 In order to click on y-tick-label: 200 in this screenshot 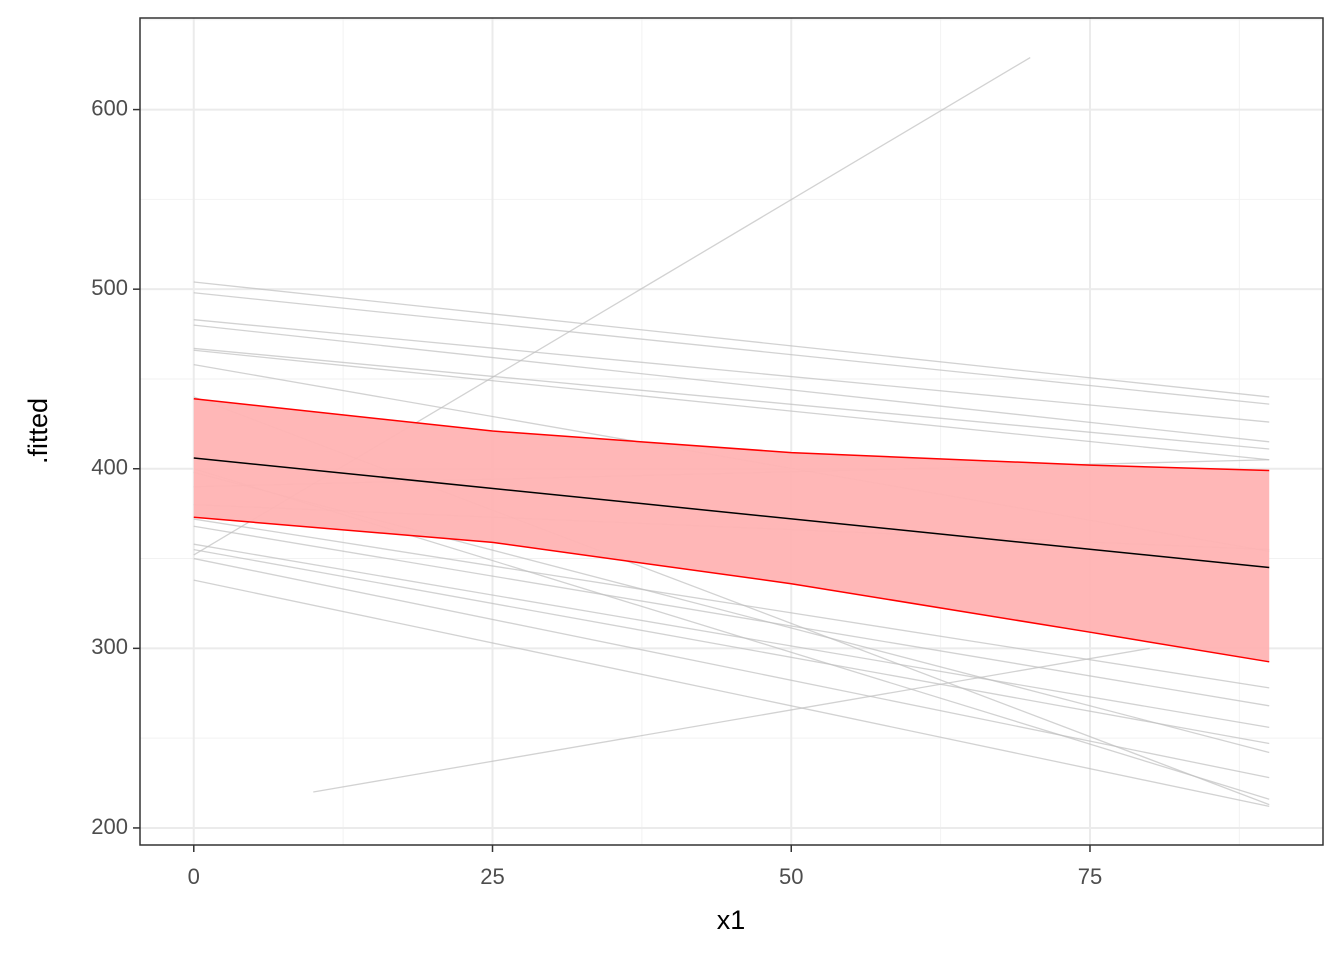, I will do `click(109, 826)`.